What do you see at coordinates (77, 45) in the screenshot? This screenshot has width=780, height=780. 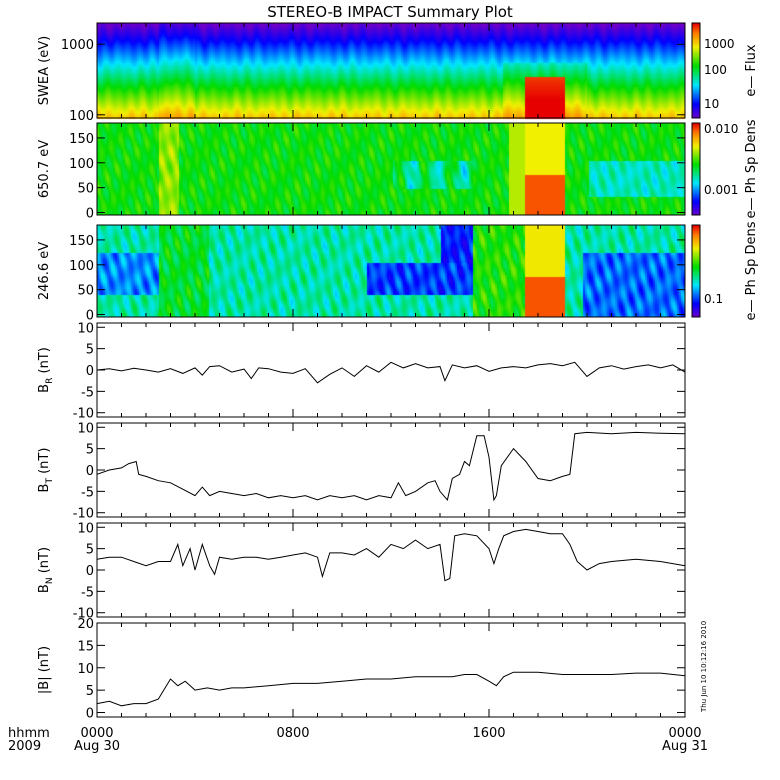 I see `y-tick-label: 1000` at bounding box center [77, 45].